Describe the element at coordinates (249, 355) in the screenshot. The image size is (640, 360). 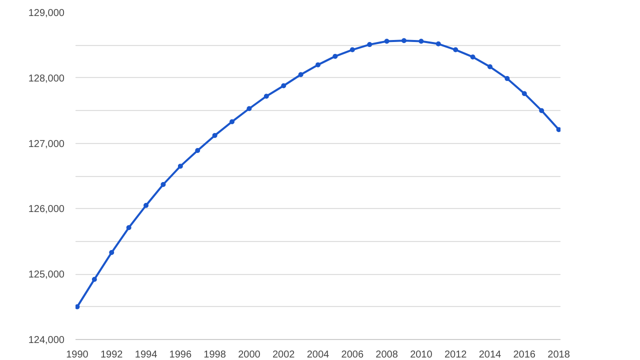
I see `x-tick-label: 2000` at that location.